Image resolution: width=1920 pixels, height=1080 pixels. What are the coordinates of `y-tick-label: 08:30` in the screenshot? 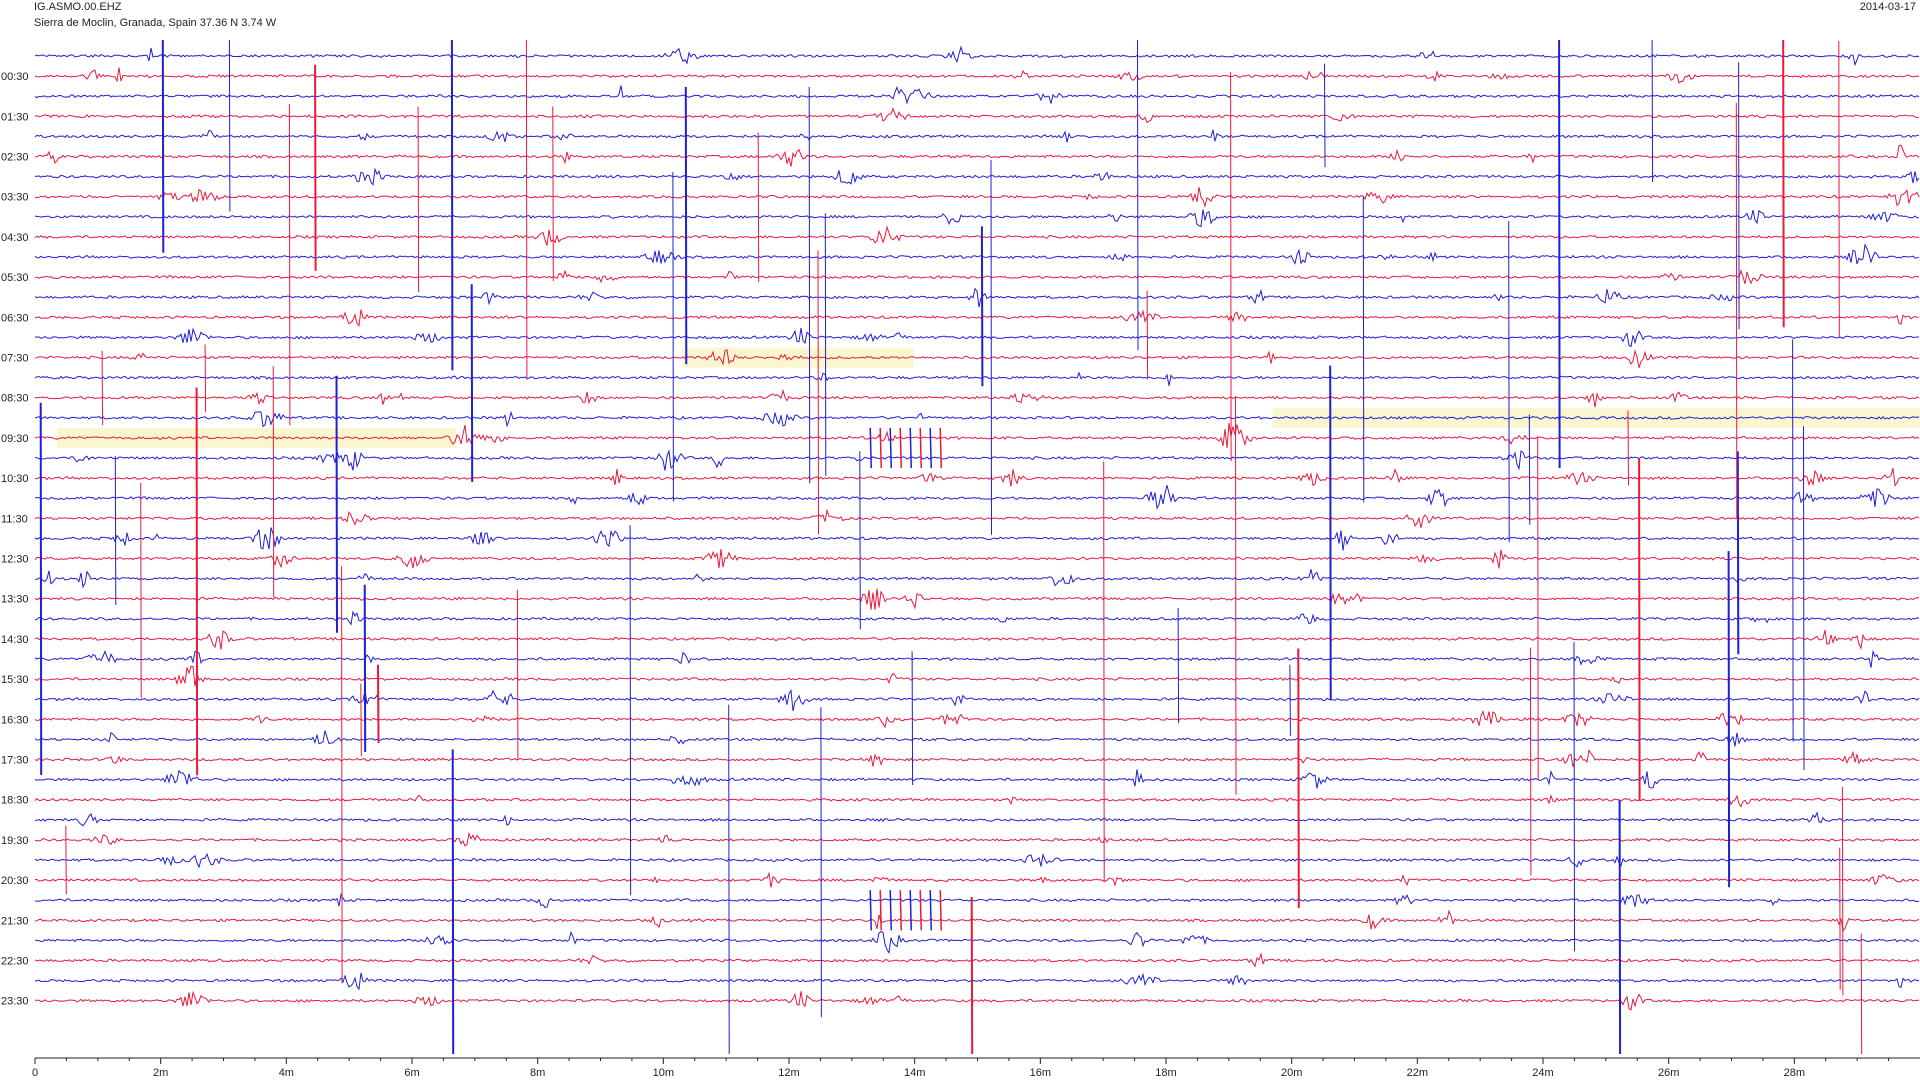 It's located at (15, 399).